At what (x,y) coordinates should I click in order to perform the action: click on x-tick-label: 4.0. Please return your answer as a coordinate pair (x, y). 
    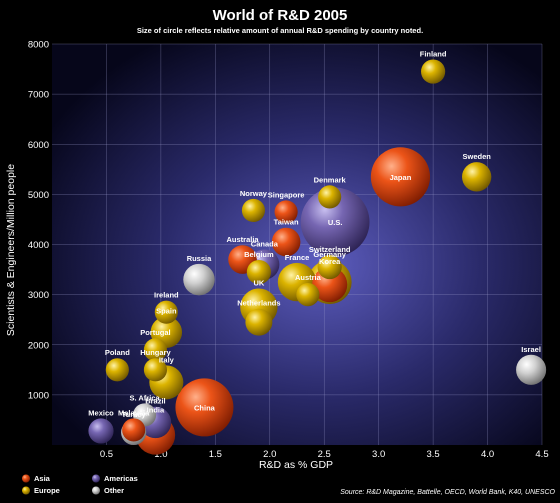
    Looking at the image, I should click on (487, 454).